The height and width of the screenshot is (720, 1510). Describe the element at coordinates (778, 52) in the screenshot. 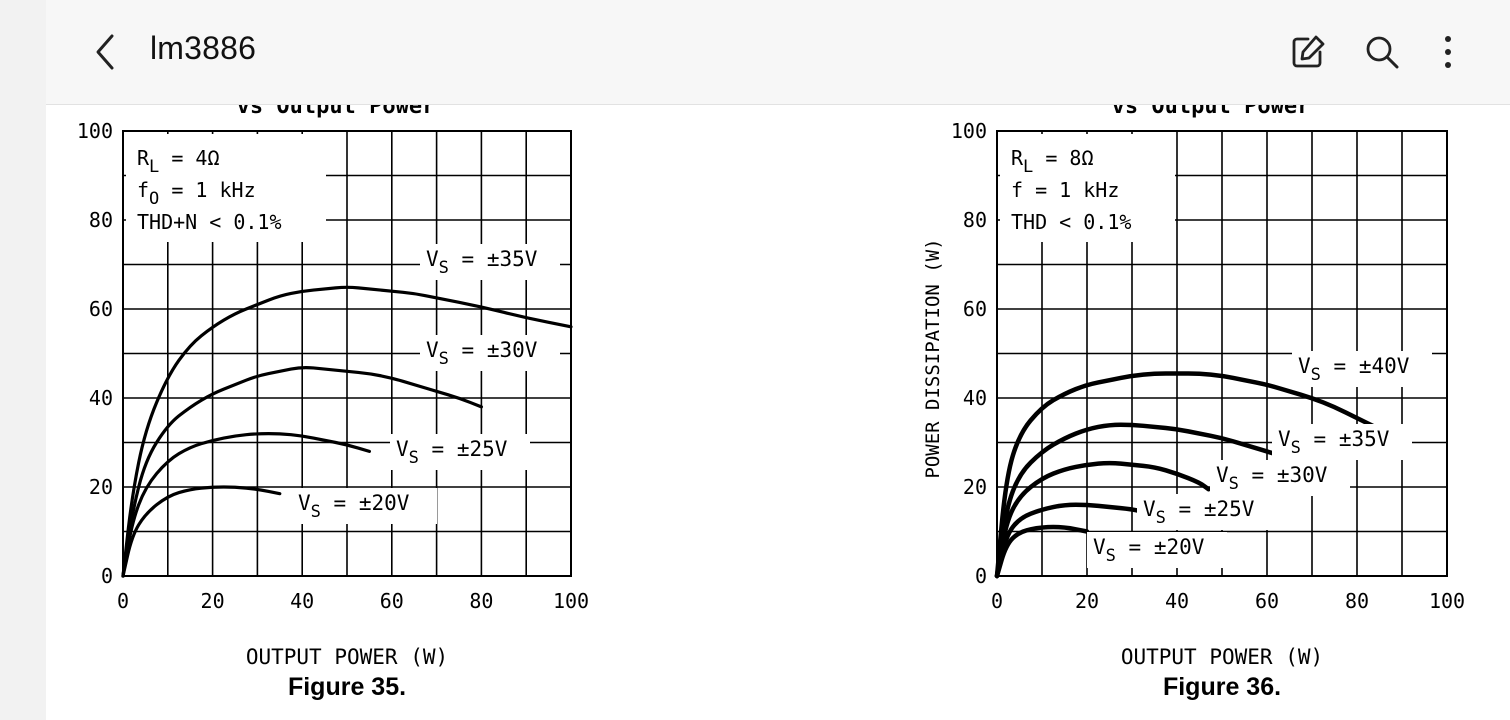

I see `app-header: lm3886` at that location.